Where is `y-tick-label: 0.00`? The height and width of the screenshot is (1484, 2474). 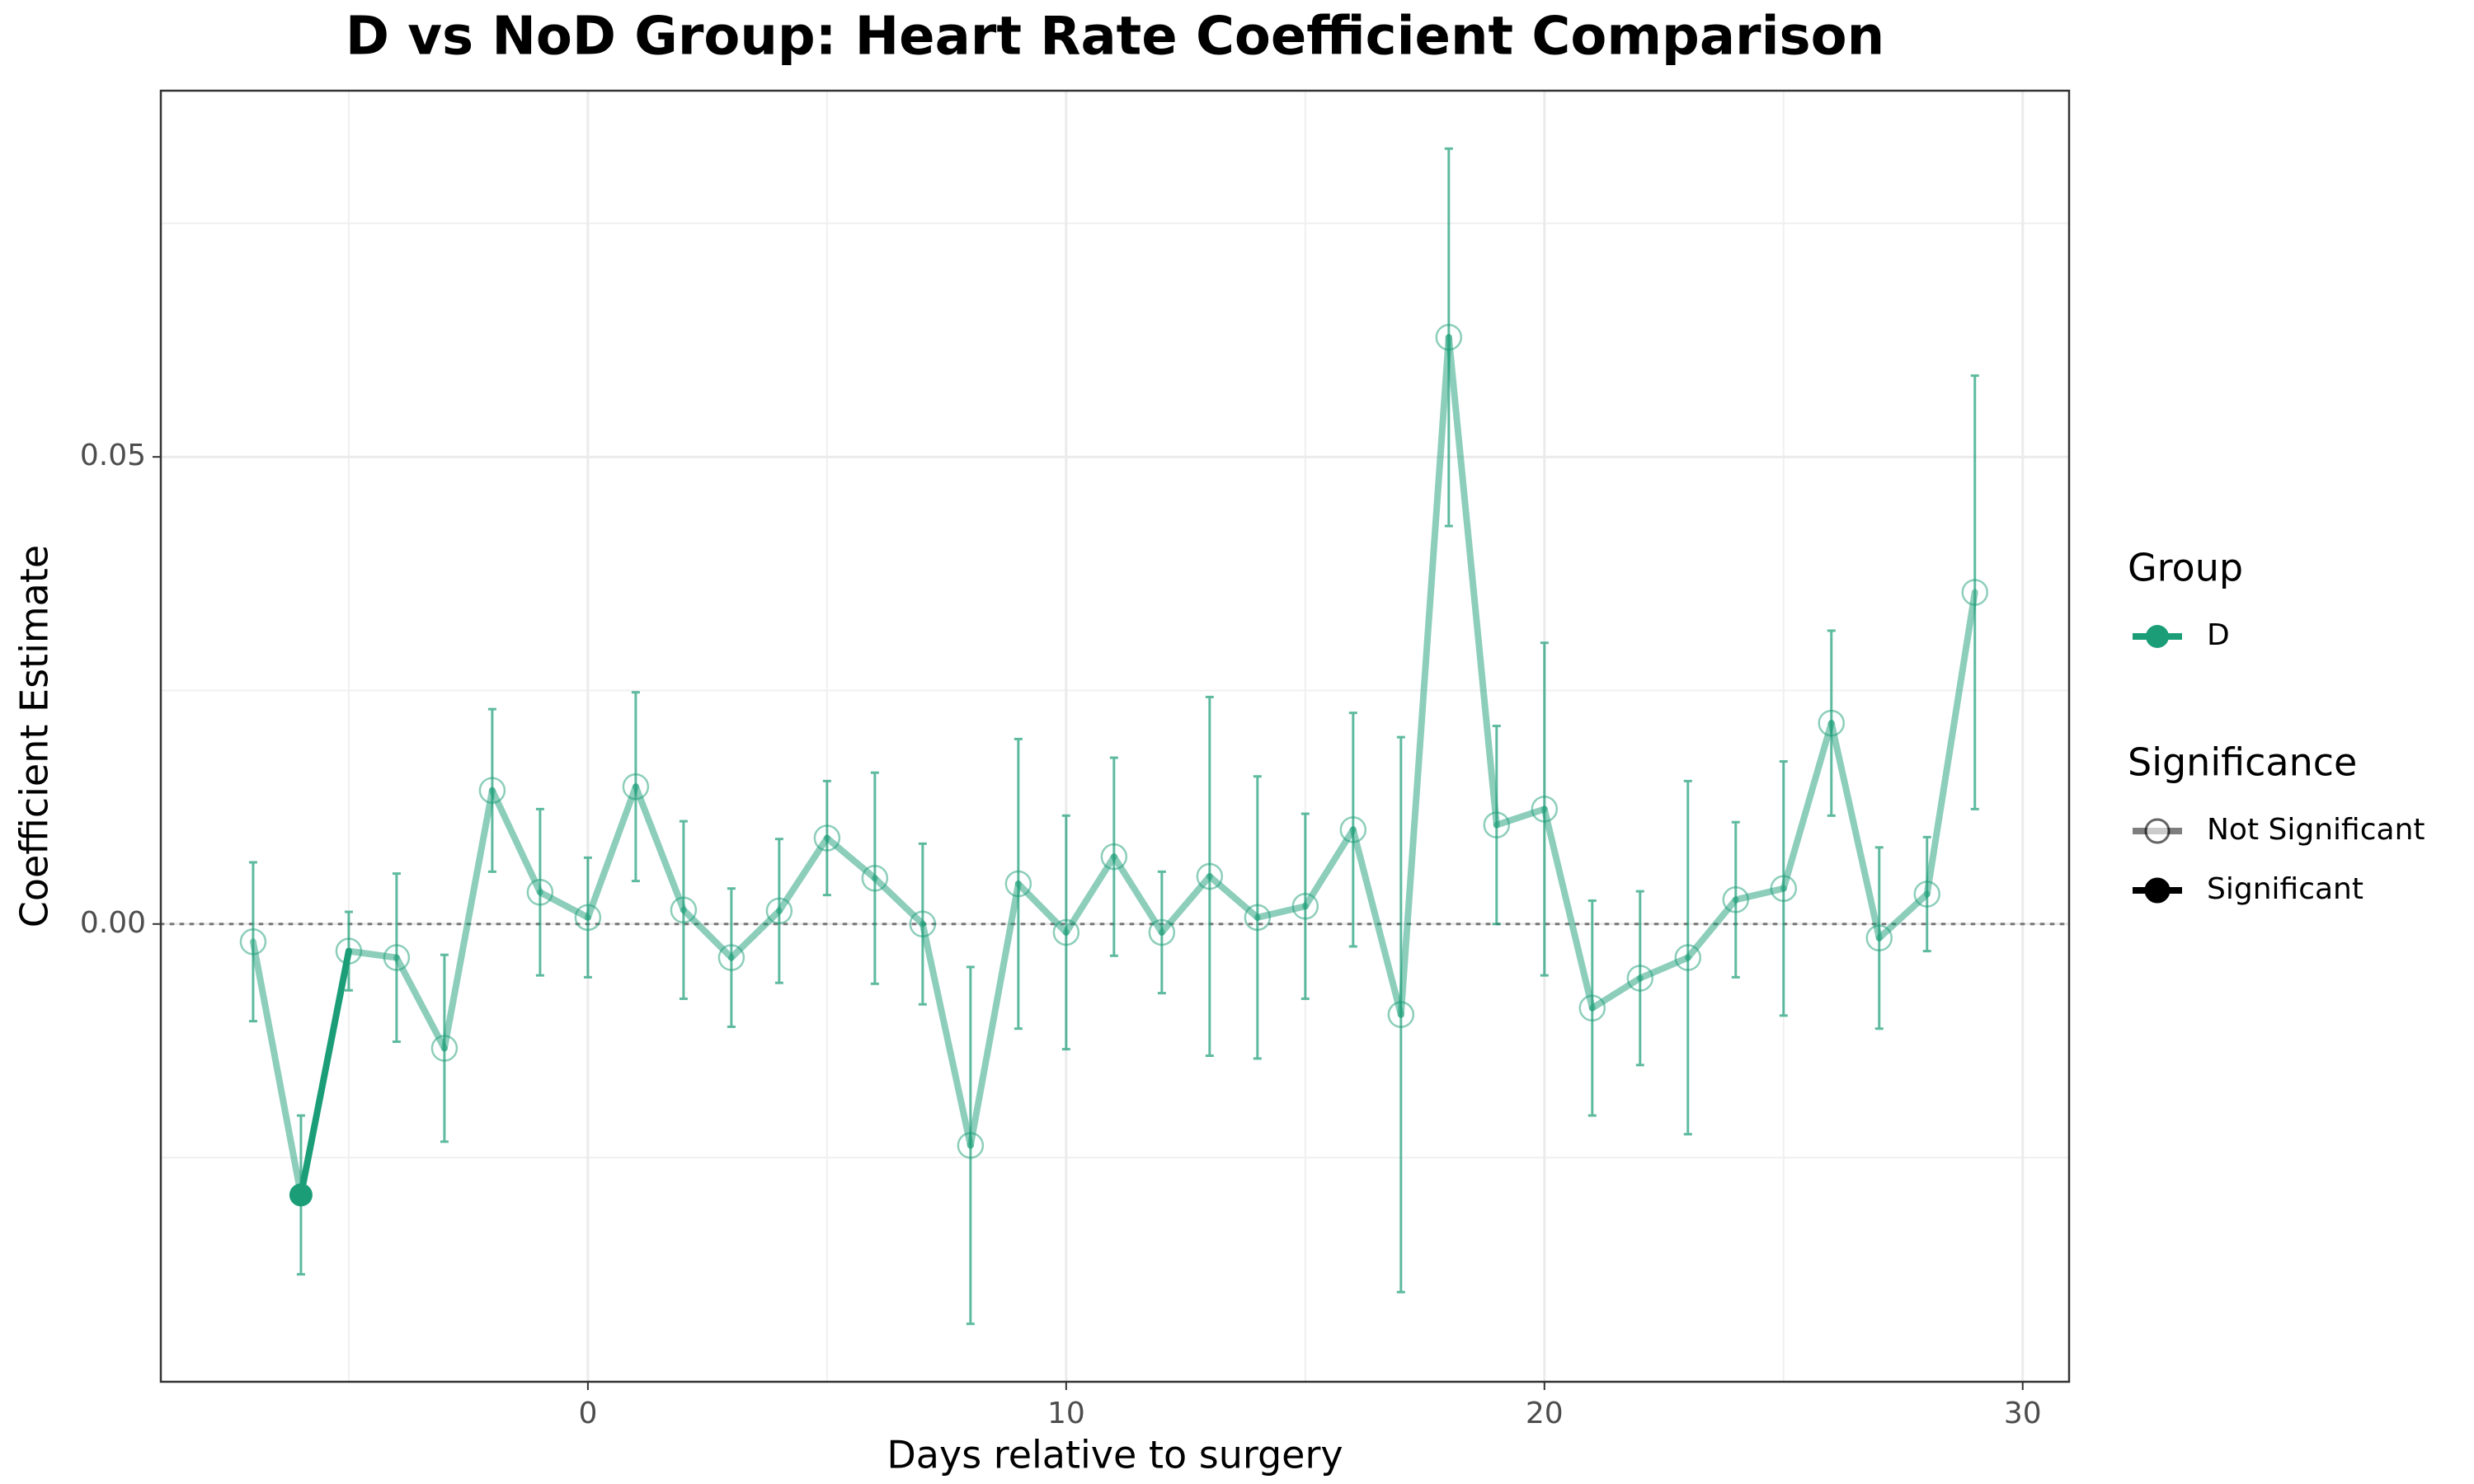 y-tick-label: 0.00 is located at coordinates (113, 923).